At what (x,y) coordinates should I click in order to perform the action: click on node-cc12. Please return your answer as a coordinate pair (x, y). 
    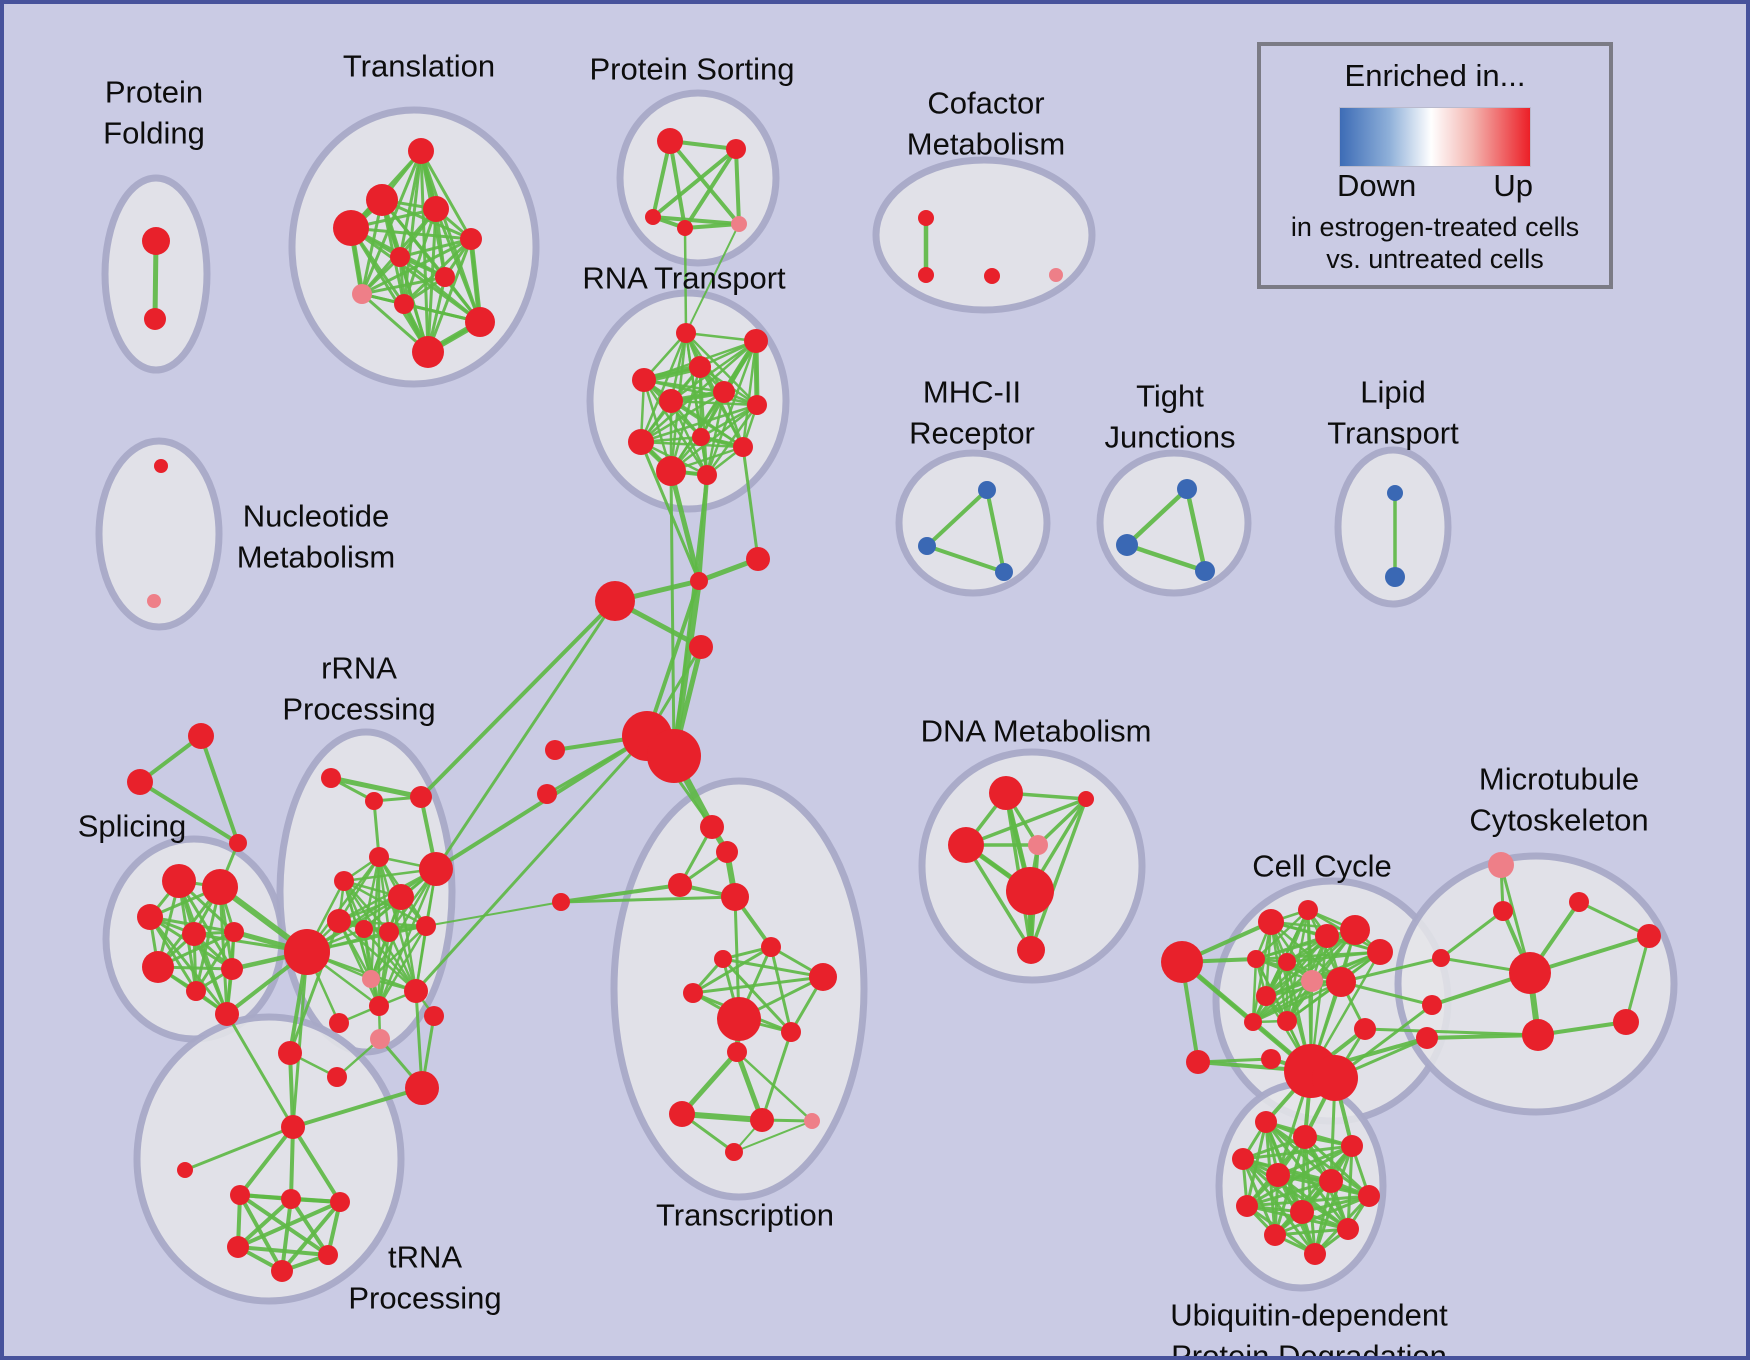
    Looking at the image, I should click on (1253, 1022).